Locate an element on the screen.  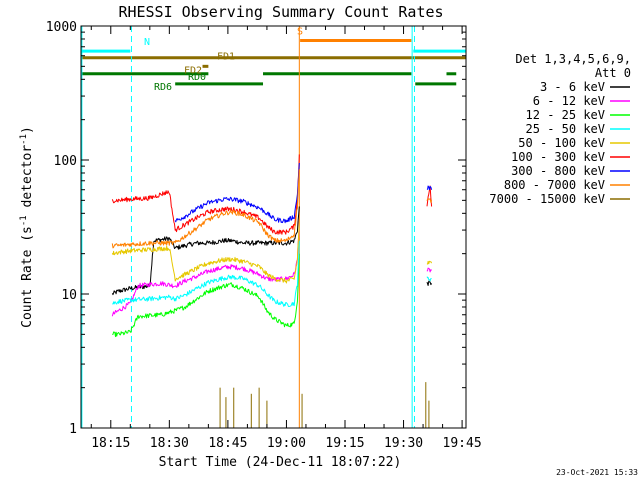
flag-label-fd1: FD1 is located at coordinates (226, 57).